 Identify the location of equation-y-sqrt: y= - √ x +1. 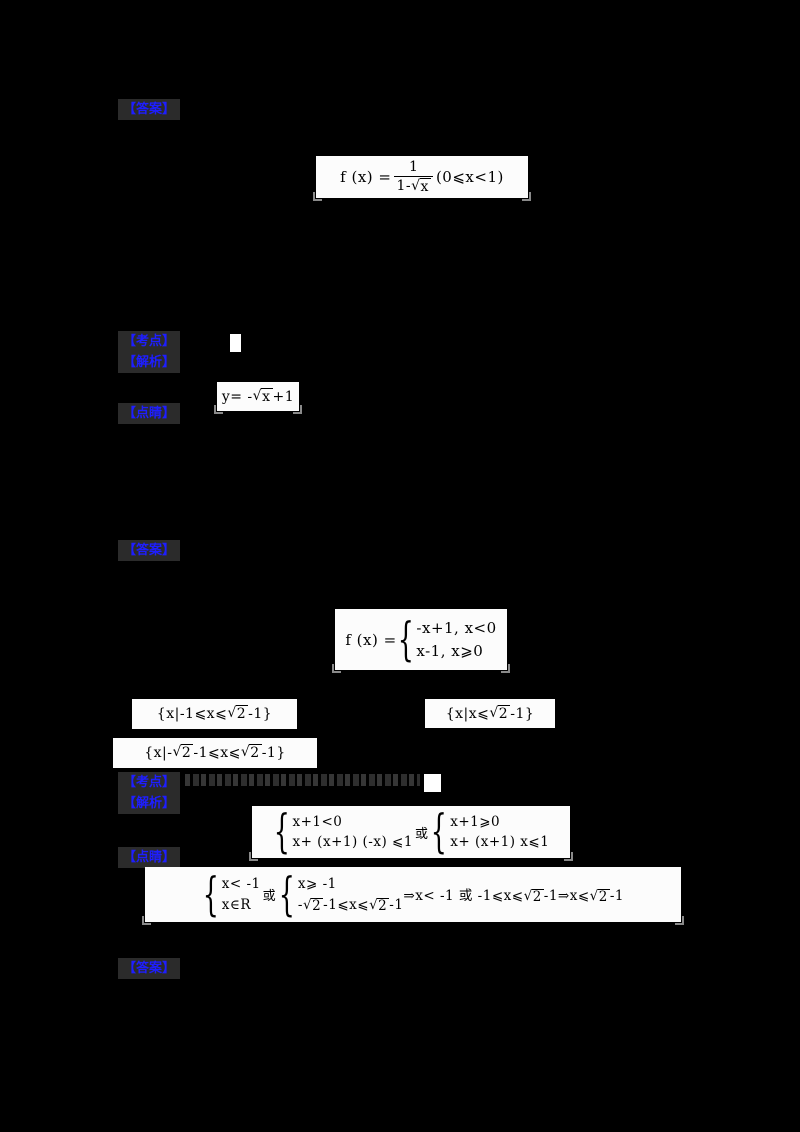
(258, 398).